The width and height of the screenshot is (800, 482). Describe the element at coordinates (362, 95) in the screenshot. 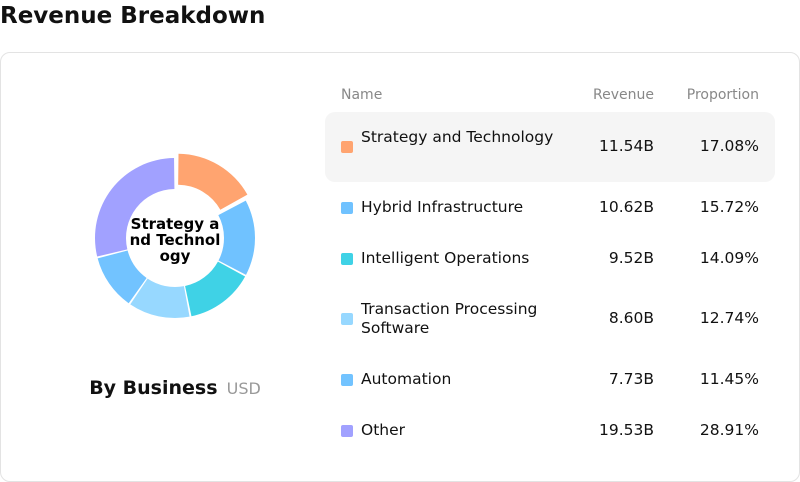

I see `header-name: Name` at that location.